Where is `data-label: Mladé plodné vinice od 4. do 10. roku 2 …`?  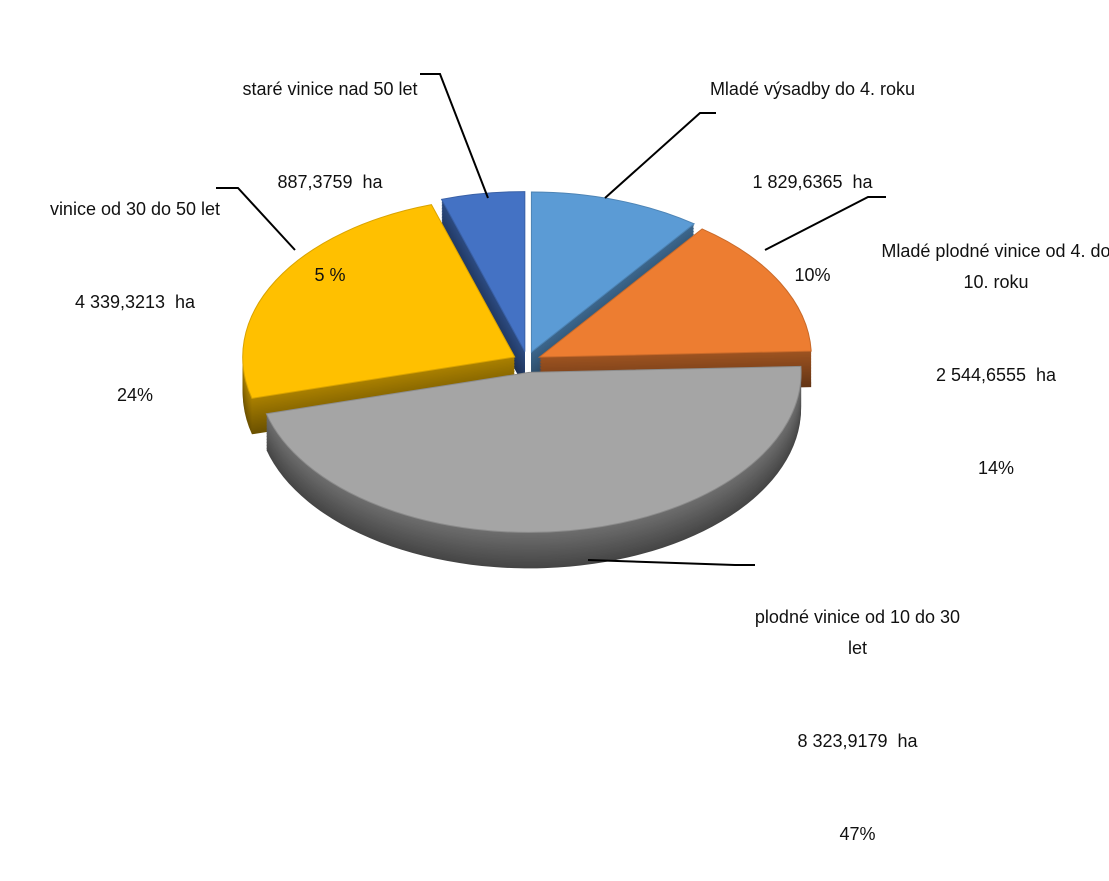
data-label: Mladé plodné vinice od 4. do 10. roku 2 … is located at coordinates (992, 344).